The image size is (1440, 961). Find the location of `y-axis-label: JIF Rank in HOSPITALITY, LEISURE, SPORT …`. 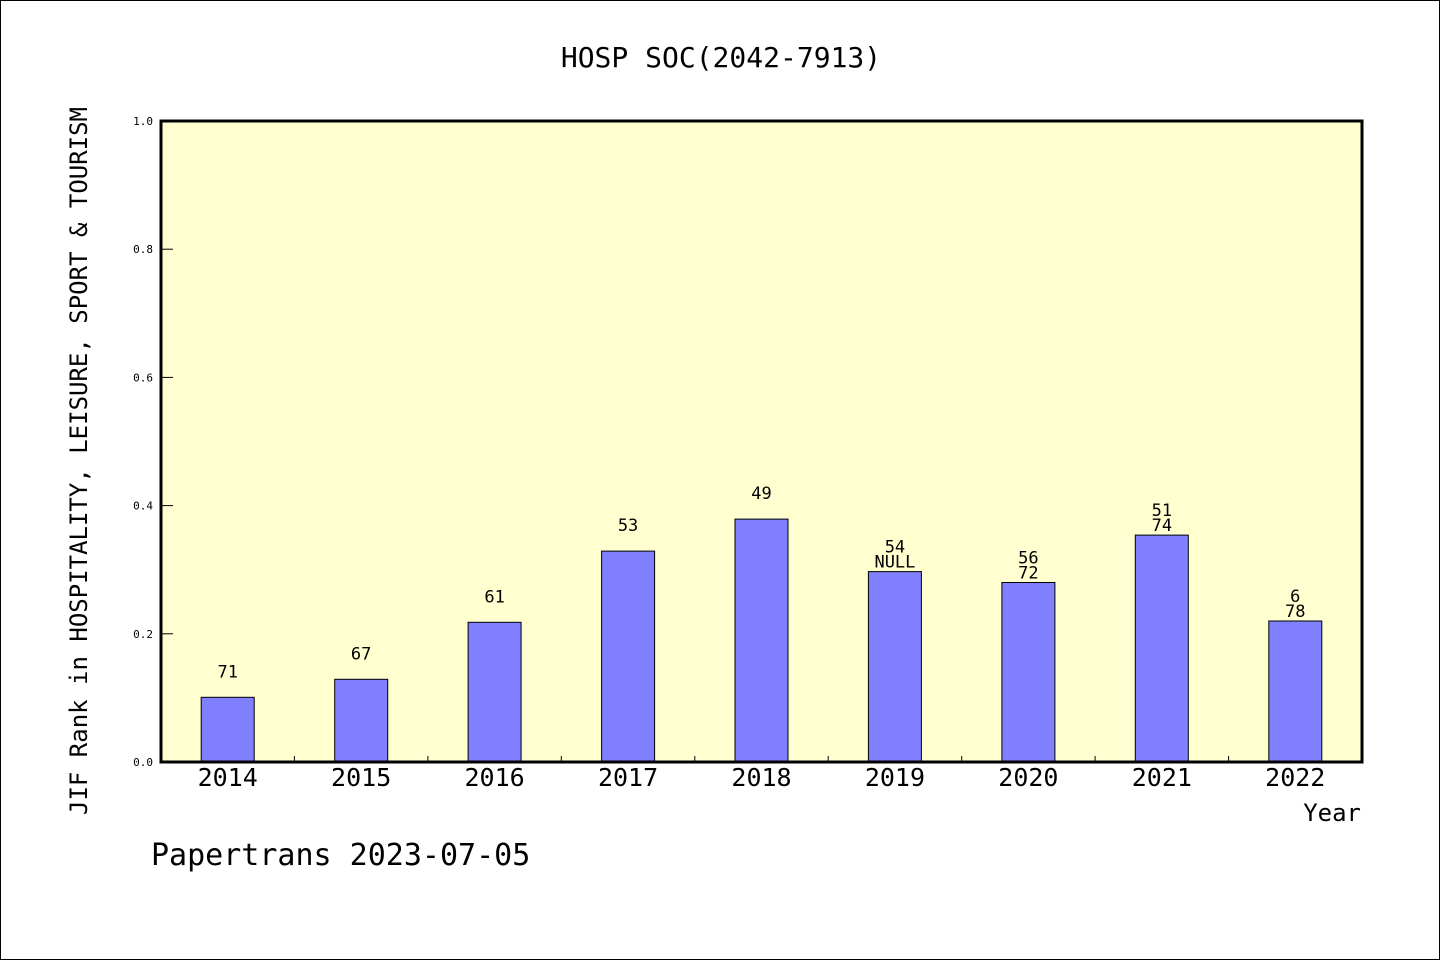

y-axis-label: JIF Rank in HOSPITALITY, LEISURE, SPORT … is located at coordinates (79, 461).